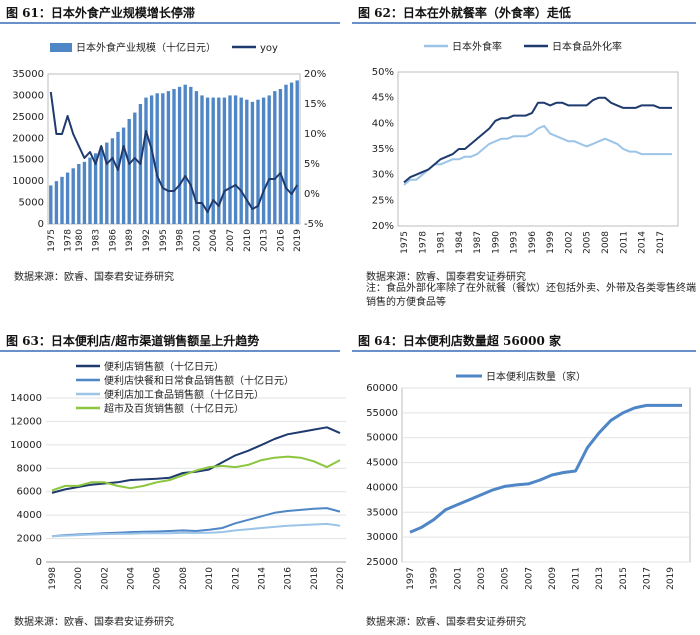 The height and width of the screenshot is (635, 700). What do you see at coordinates (383, 175) in the screenshot?
I see `chart-62-ytick: 30%` at bounding box center [383, 175].